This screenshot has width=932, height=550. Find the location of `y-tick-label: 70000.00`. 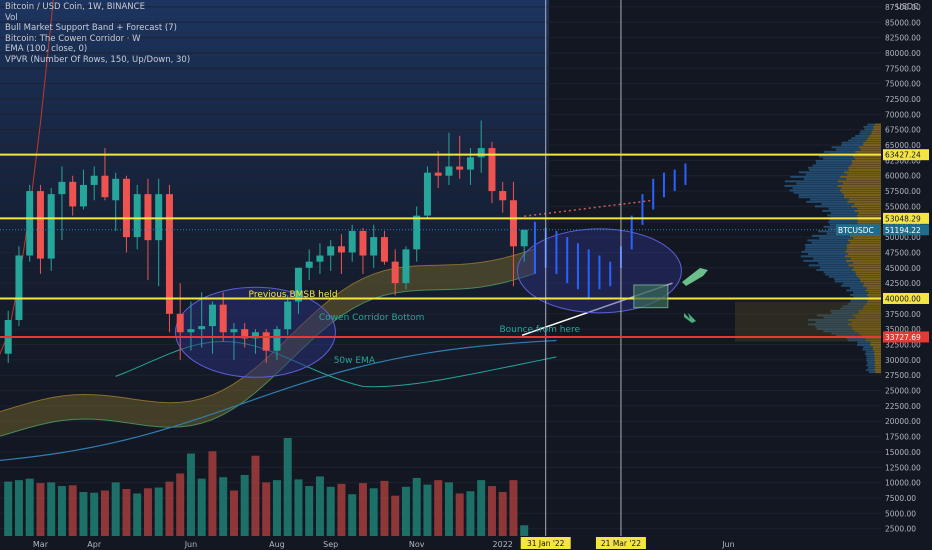

y-tick-label: 70000.00 is located at coordinates (903, 114).